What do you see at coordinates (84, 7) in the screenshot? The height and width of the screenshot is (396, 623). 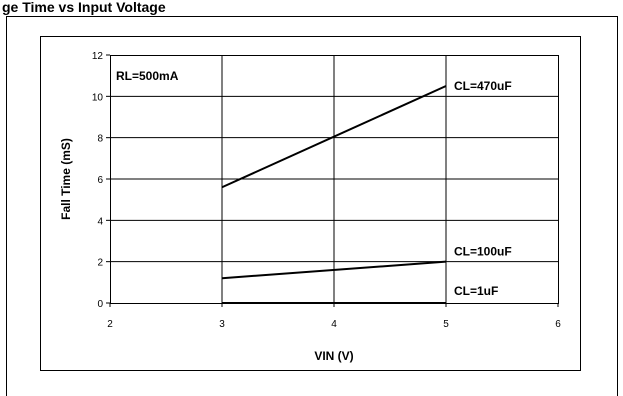 I see `page-heading: ge Time vs Input Voltage` at bounding box center [84, 7].